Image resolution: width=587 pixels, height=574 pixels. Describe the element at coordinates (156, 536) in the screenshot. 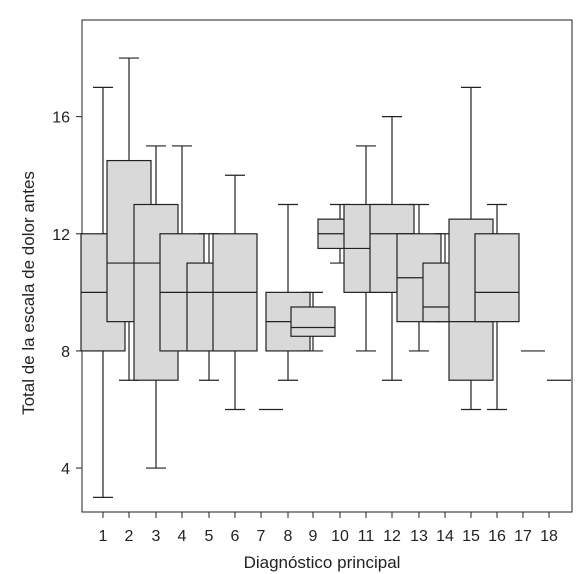

I see `x-tick-label: 3` at that location.